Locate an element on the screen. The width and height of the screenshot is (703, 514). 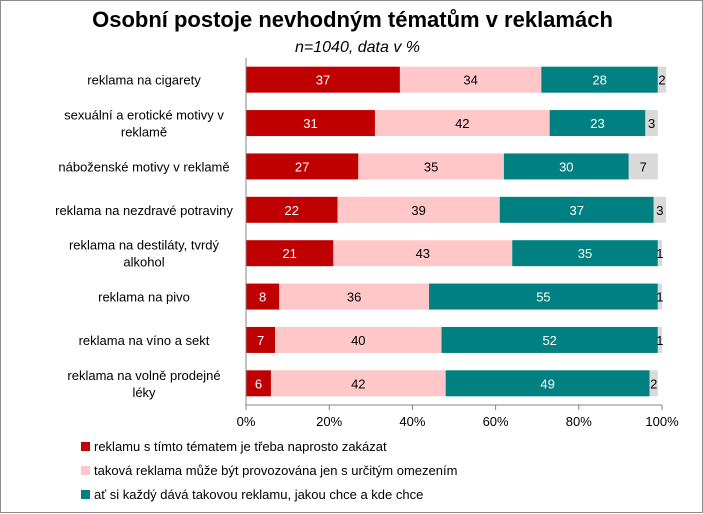
data-label: 39 is located at coordinates (418, 210).